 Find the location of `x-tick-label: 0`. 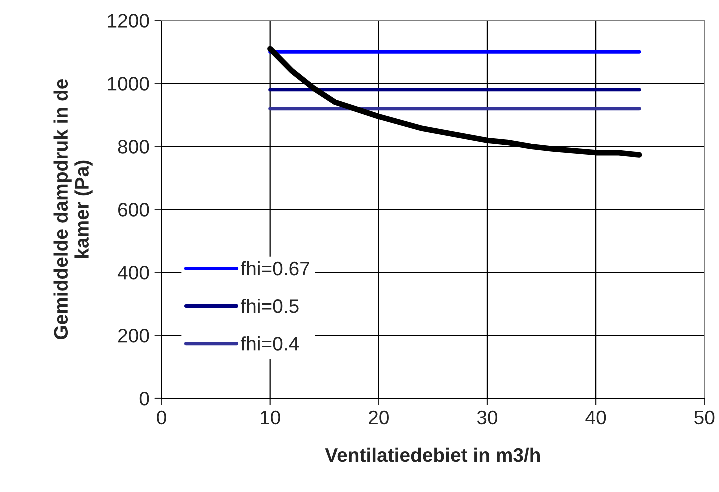

x-tick-label: 0 is located at coordinates (161, 417).